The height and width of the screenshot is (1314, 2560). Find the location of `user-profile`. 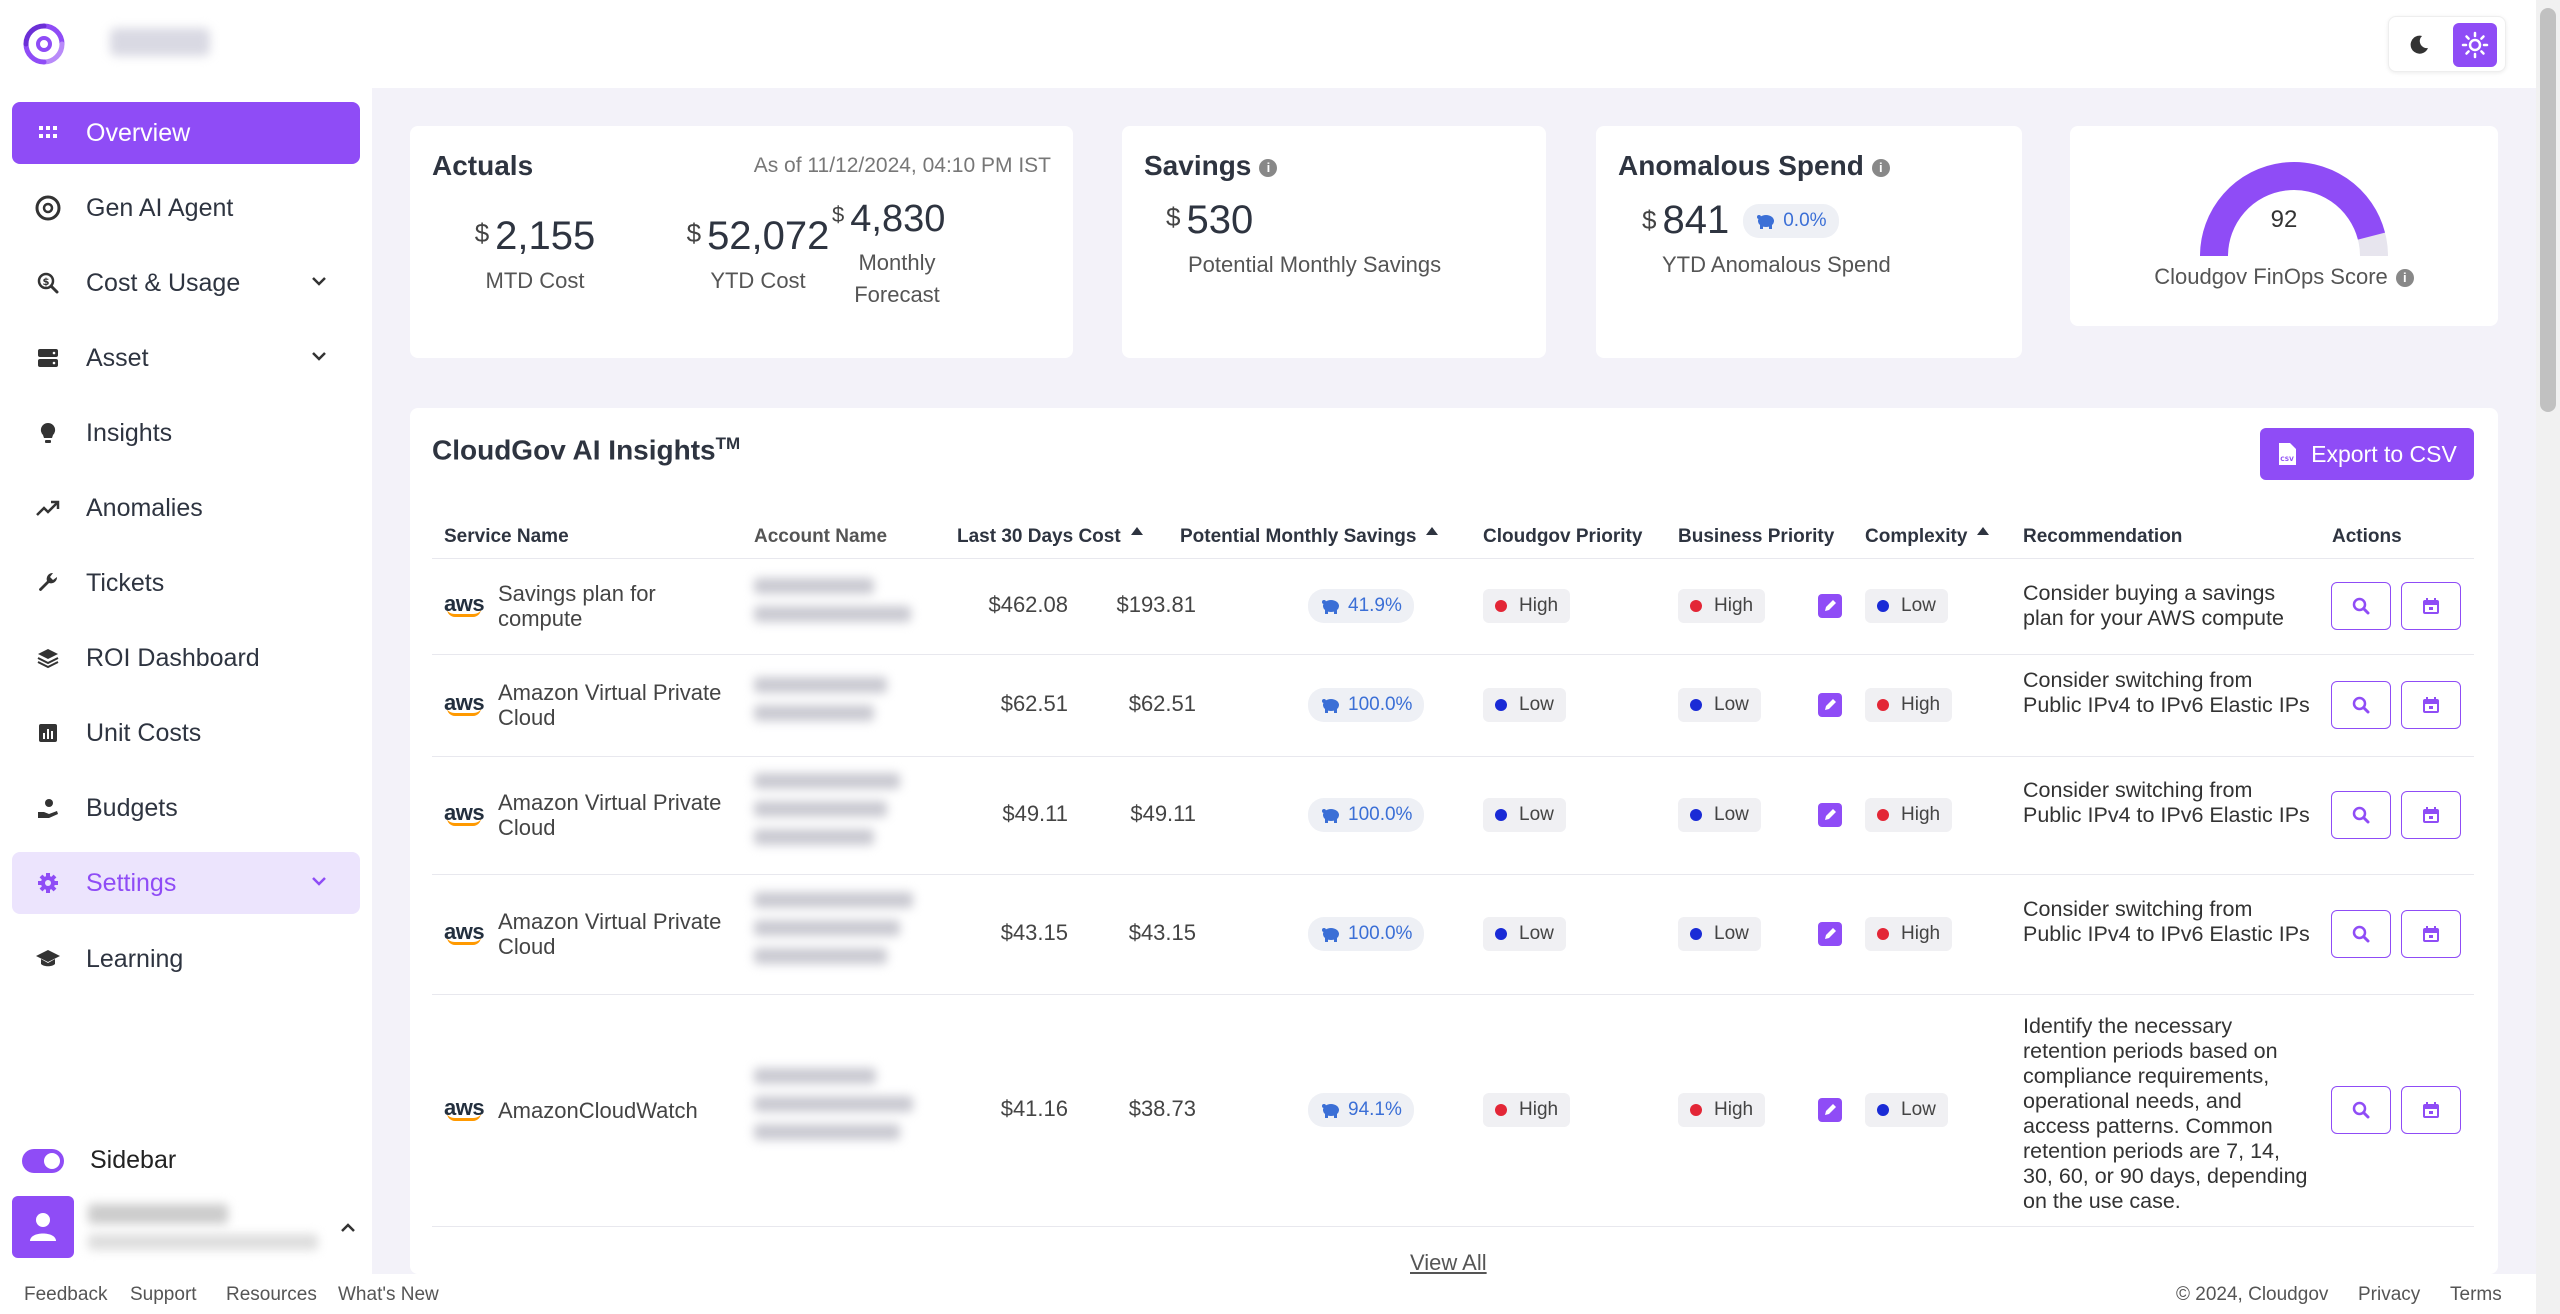

user-profile is located at coordinates (186, 1229).